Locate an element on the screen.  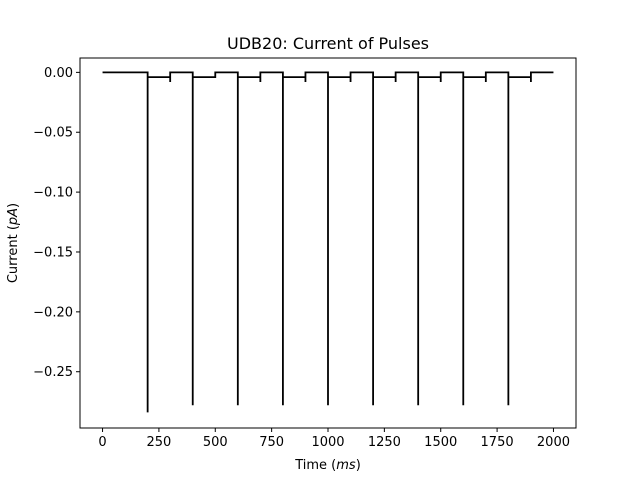
x-tick-label: 0 is located at coordinates (102, 442).